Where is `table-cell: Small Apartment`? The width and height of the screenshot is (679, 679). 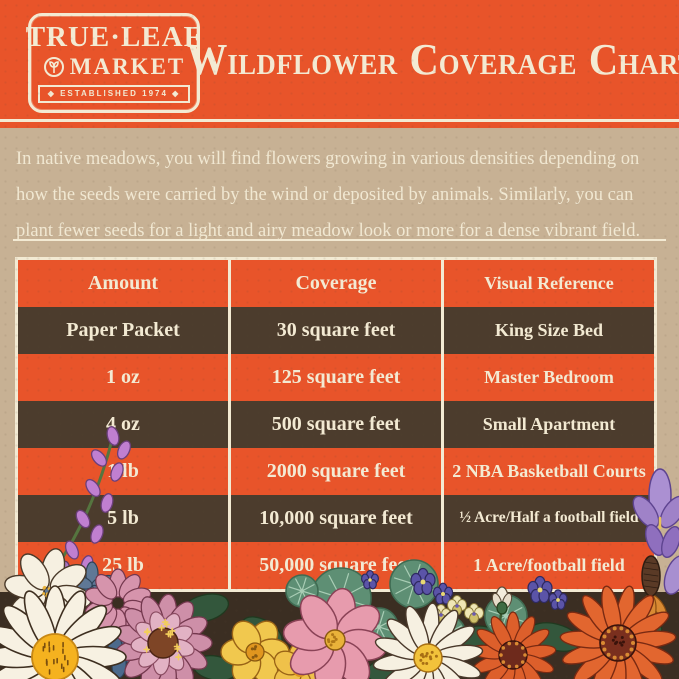 table-cell: Small Apartment is located at coordinates (549, 424).